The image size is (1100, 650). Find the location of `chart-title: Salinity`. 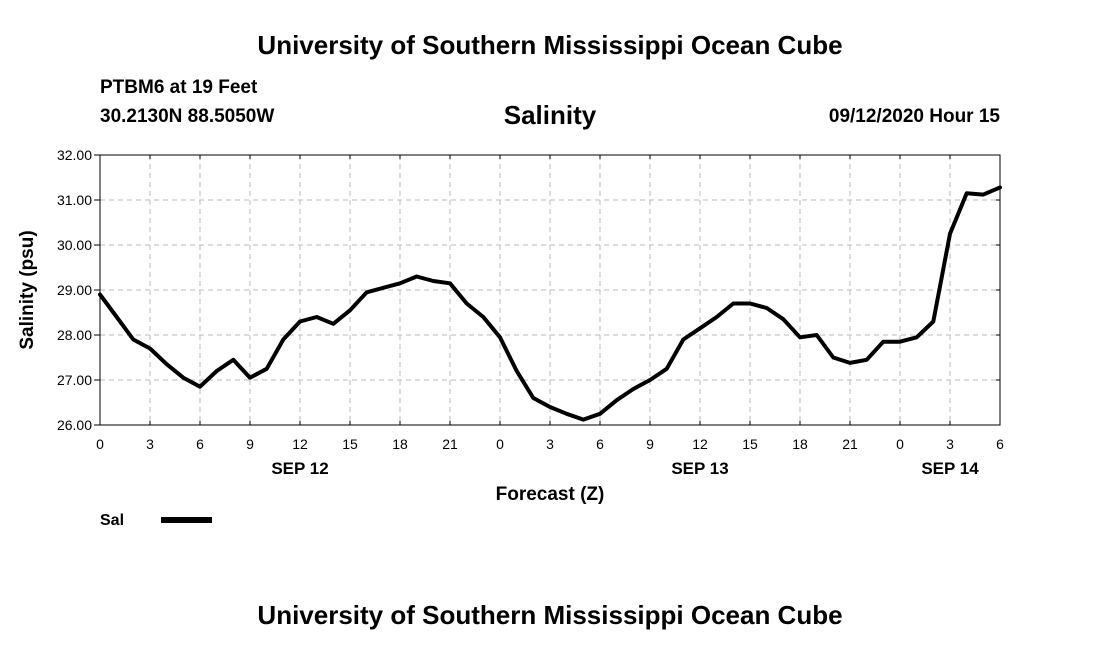

chart-title: Salinity is located at coordinates (550, 115).